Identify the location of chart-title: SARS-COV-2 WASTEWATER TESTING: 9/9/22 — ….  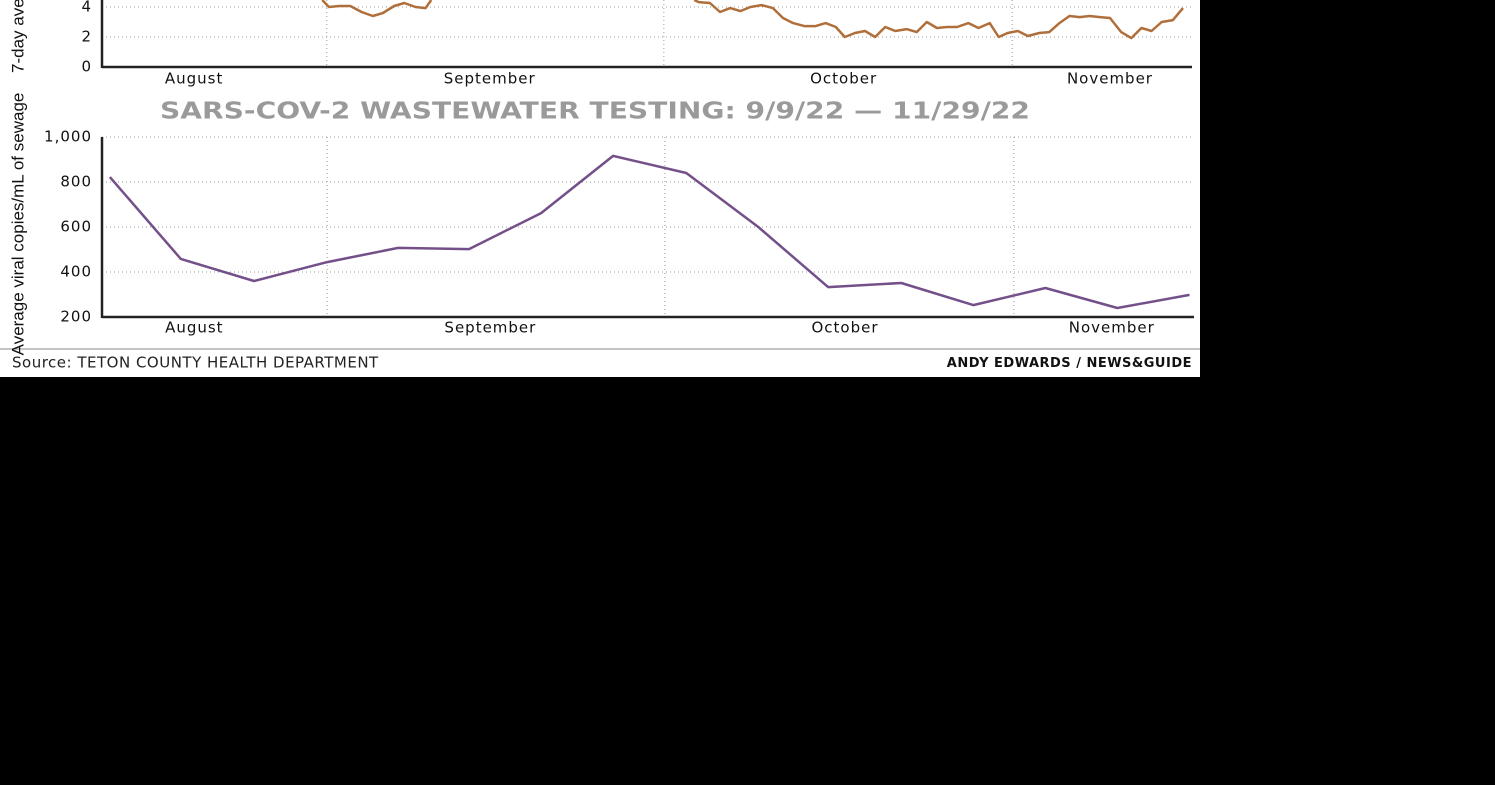
(595, 112).